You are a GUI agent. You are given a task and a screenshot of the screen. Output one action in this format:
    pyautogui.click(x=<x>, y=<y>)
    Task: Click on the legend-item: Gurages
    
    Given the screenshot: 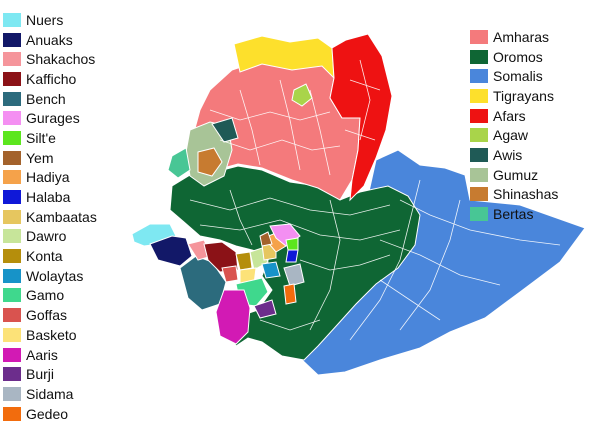 What is the action you would take?
    pyautogui.click(x=50, y=118)
    